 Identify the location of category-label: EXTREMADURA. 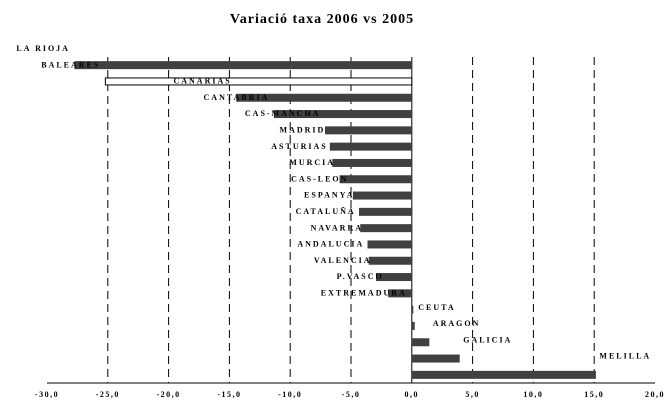
(364, 292).